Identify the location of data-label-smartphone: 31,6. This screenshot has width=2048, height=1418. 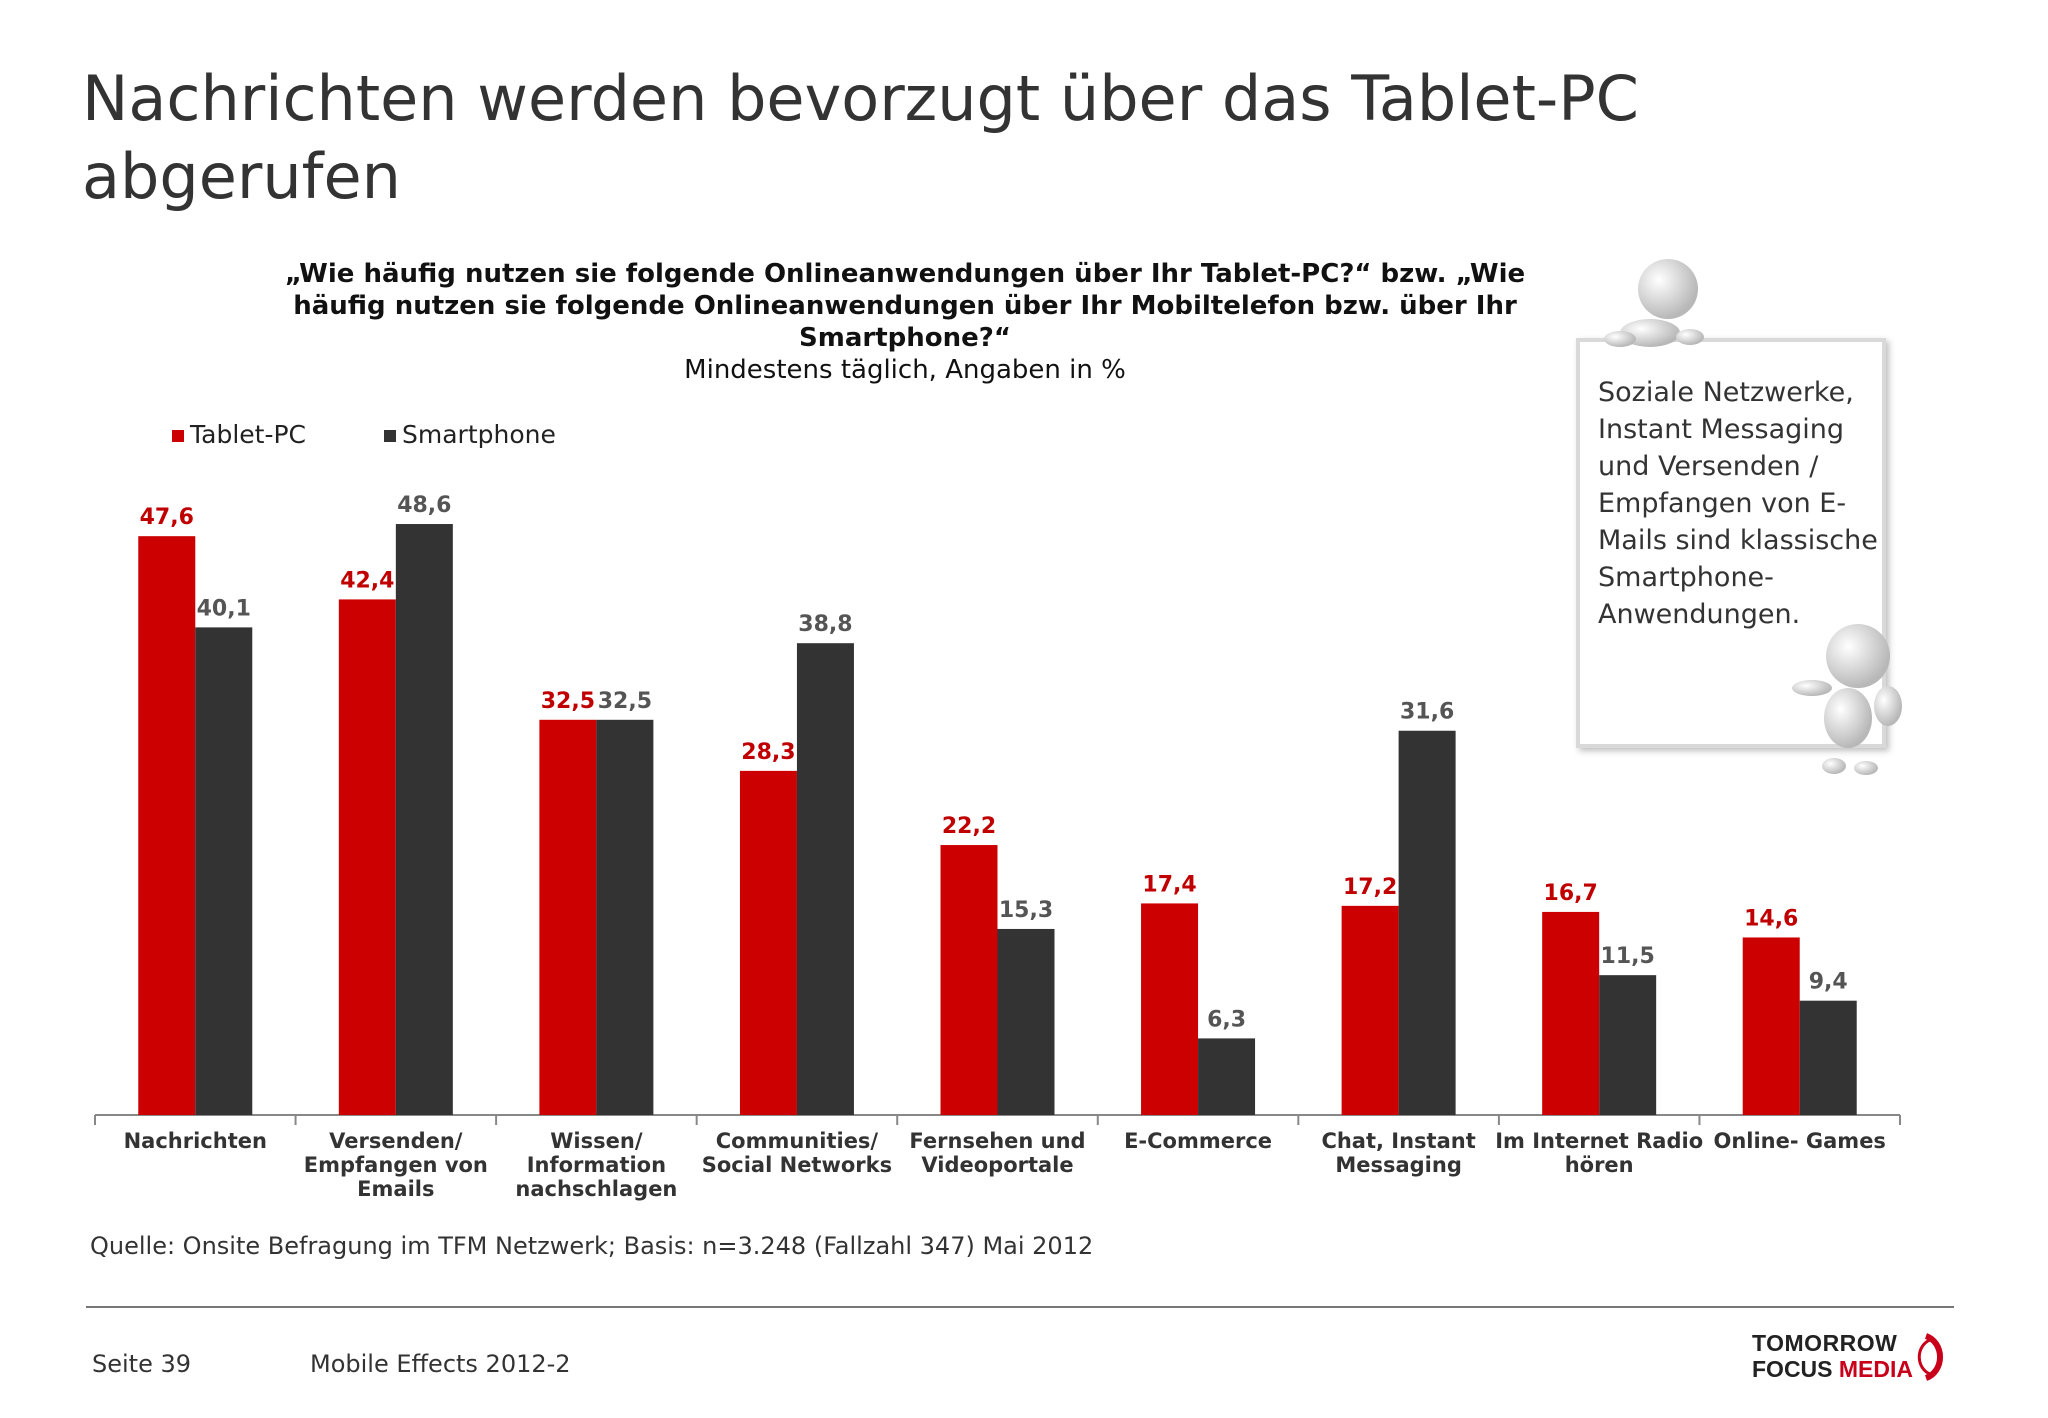
(1427, 712).